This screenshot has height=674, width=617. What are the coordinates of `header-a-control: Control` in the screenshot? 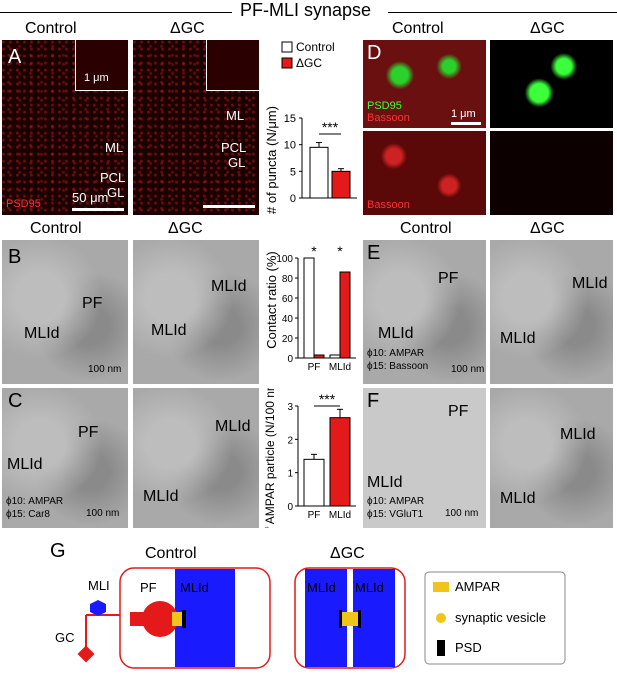 It's located at (51, 28).